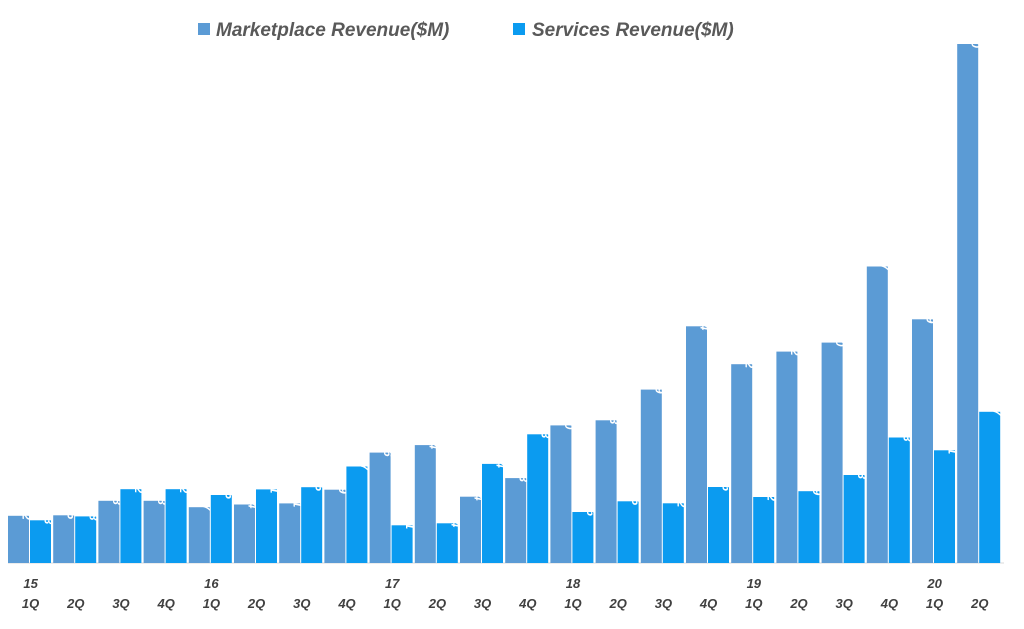 This screenshot has width=1024, height=629. I want to click on x-tick-year-1: 16, so click(211, 583).